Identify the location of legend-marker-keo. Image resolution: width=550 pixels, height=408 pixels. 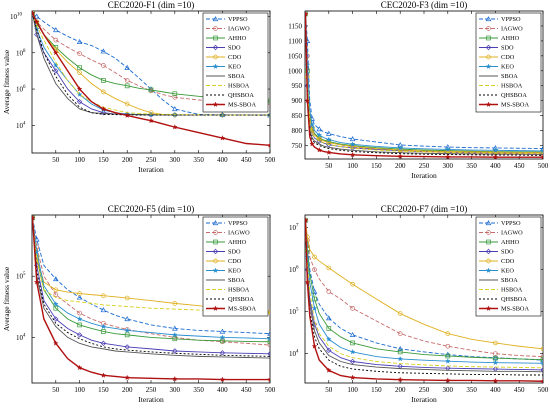
(215, 270).